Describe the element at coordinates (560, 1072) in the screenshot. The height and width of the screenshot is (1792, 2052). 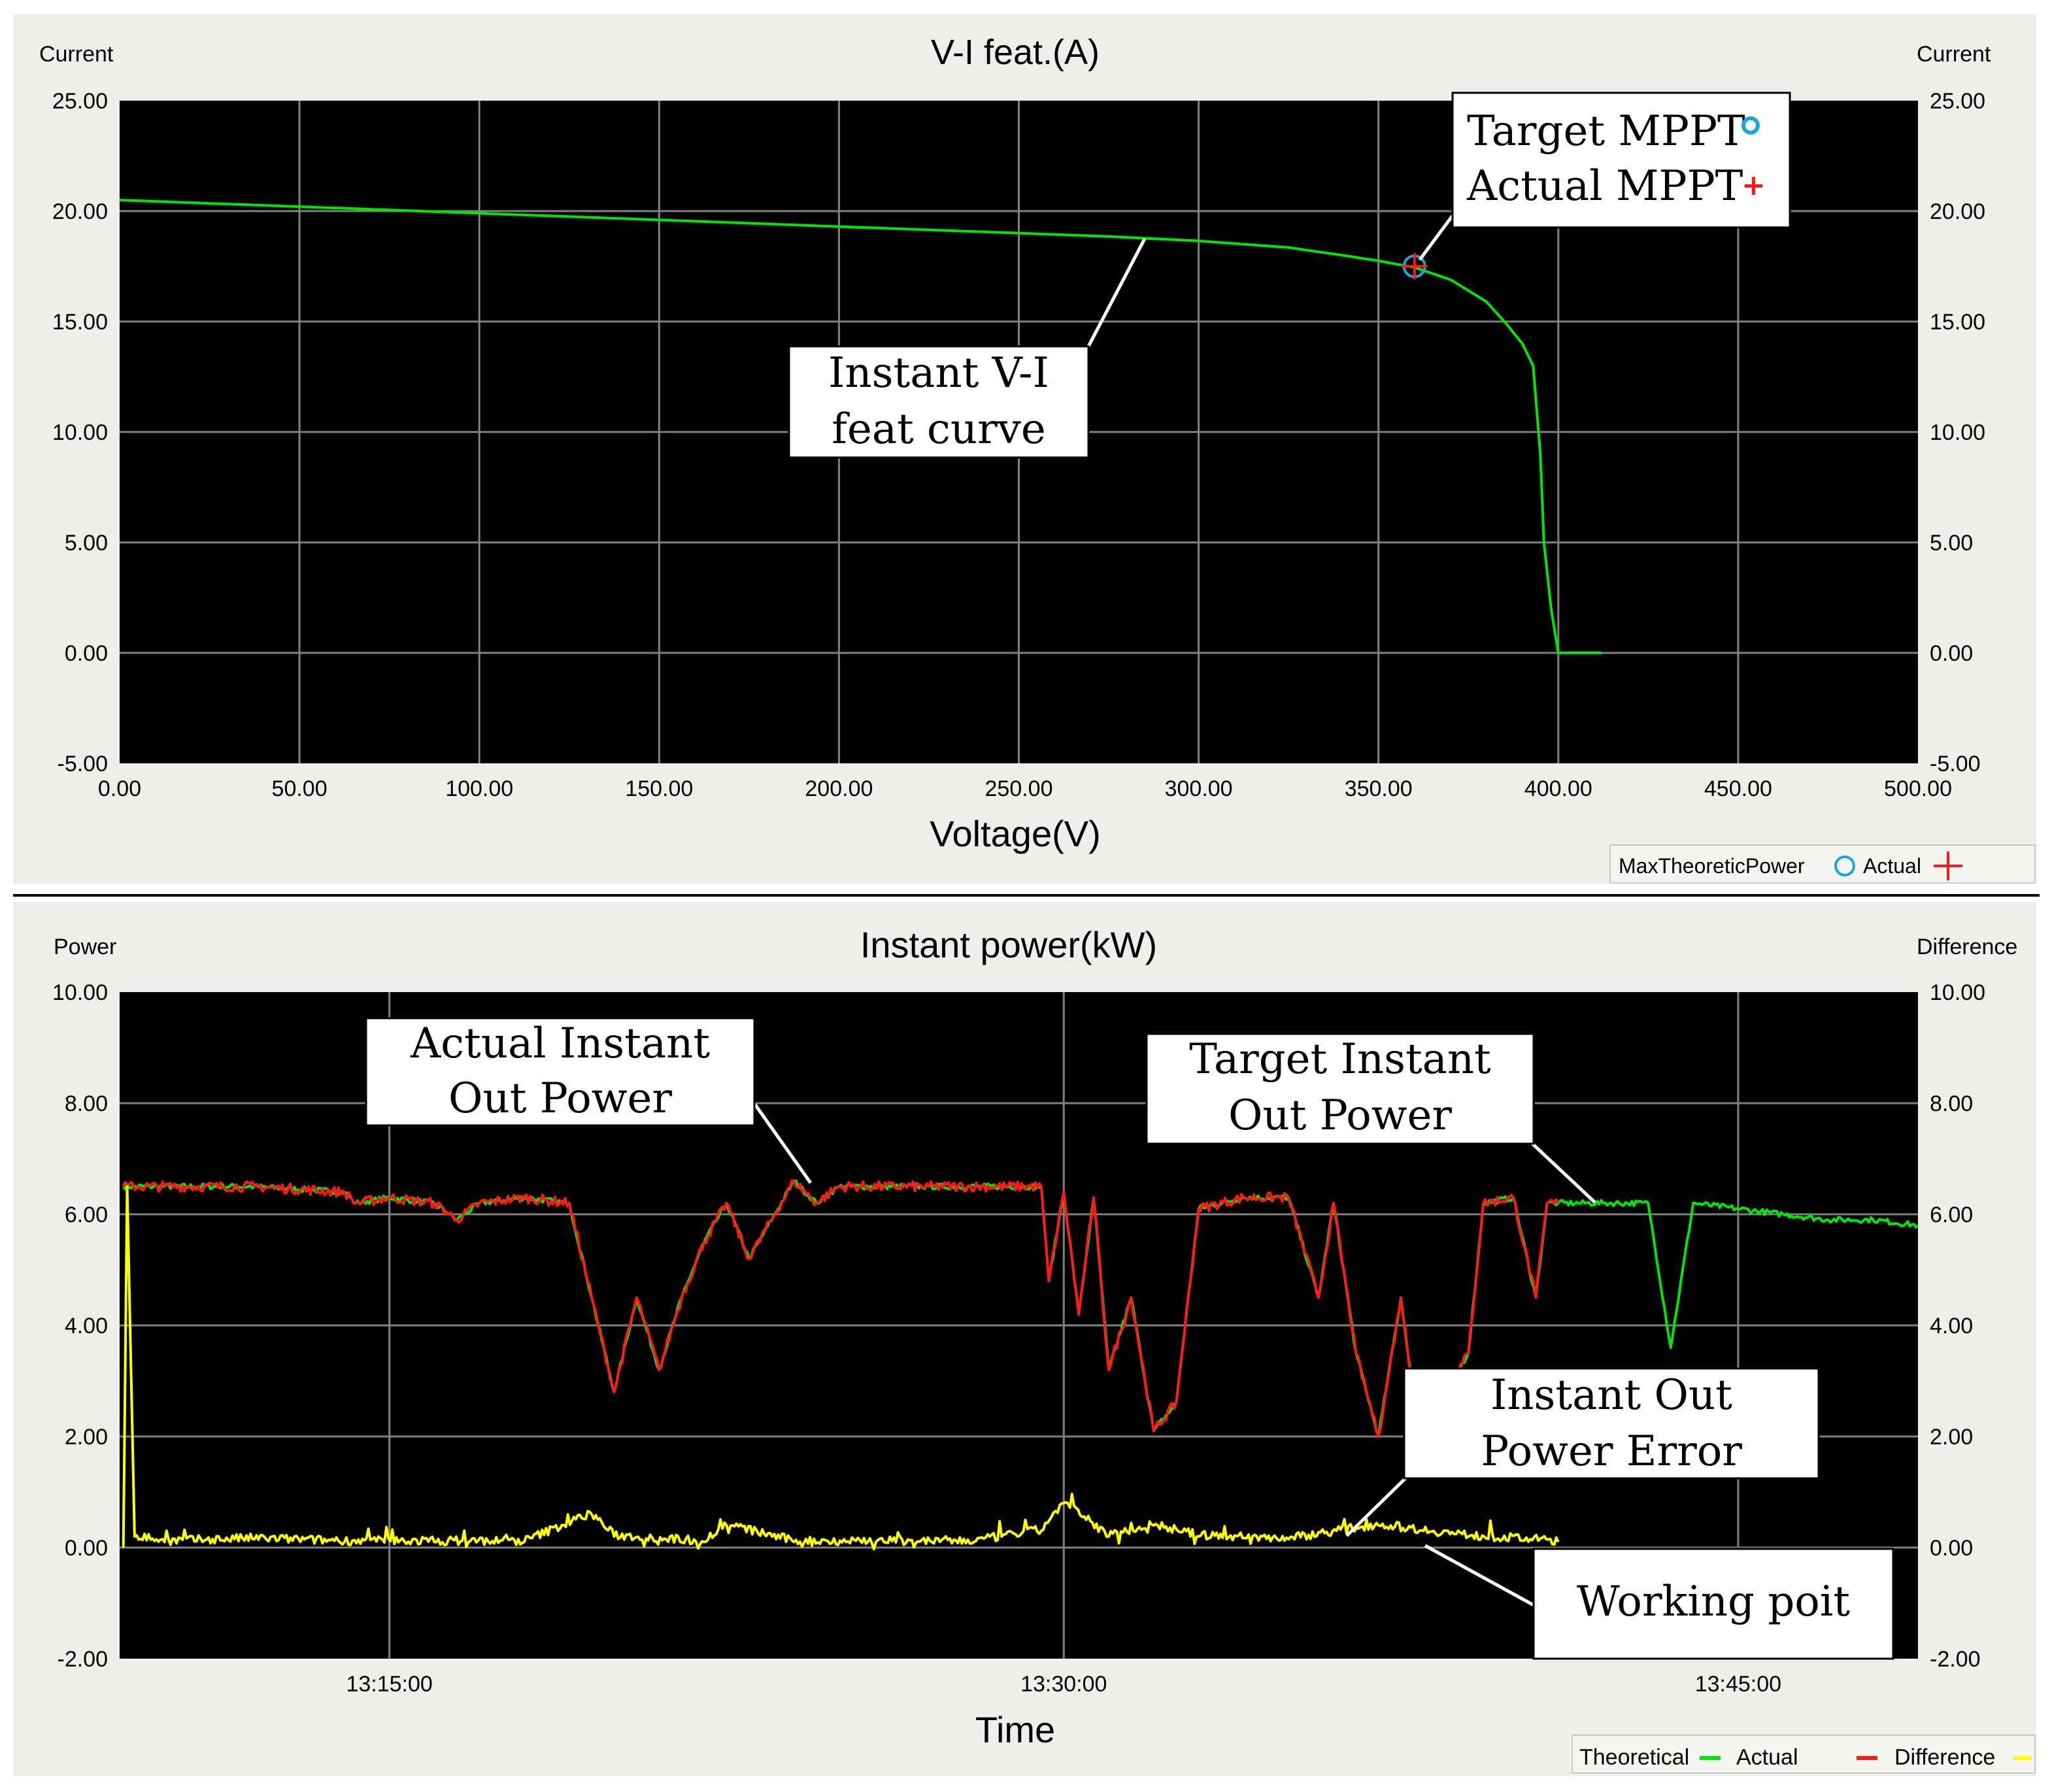
I see `actual-power-callout-box` at that location.